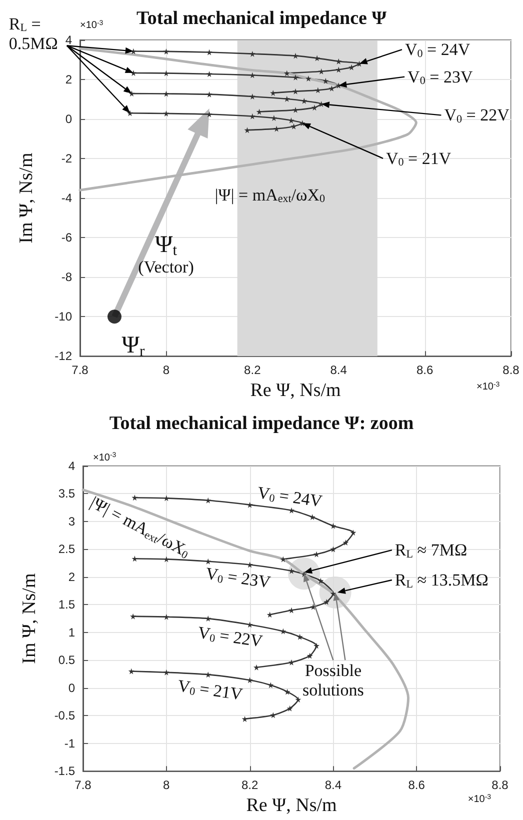 This screenshot has height=820, width=523. Describe the element at coordinates (63, 356) in the screenshot. I see `y-tick-label: -12` at that location.